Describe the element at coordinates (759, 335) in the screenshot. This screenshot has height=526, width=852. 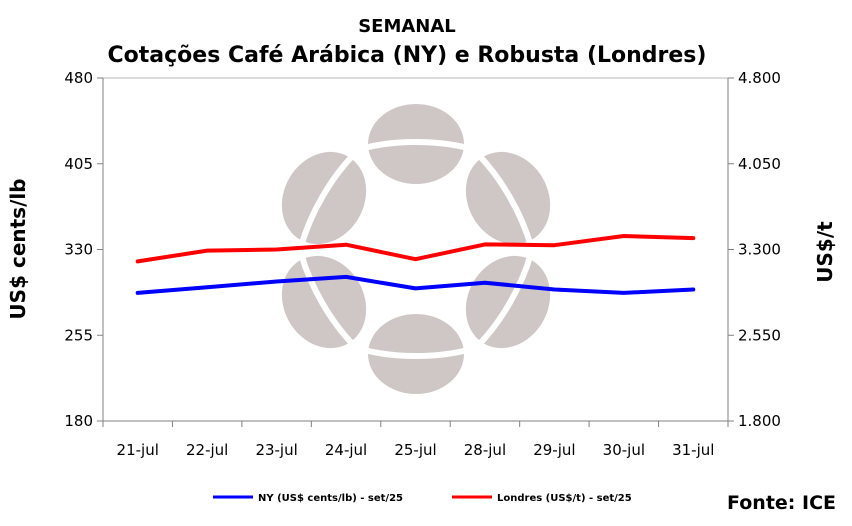
I see `y-tick-right-label: 2.550` at that location.